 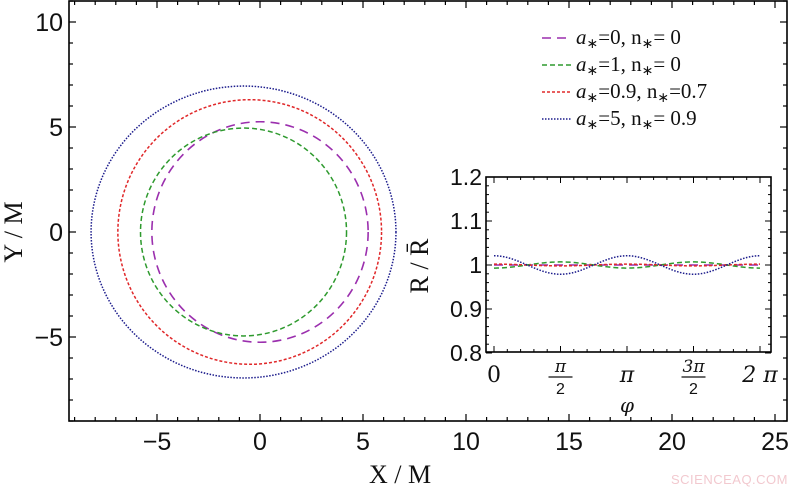 What do you see at coordinates (466, 353) in the screenshot?
I see `inset-y-tick-label: 0.8` at bounding box center [466, 353].